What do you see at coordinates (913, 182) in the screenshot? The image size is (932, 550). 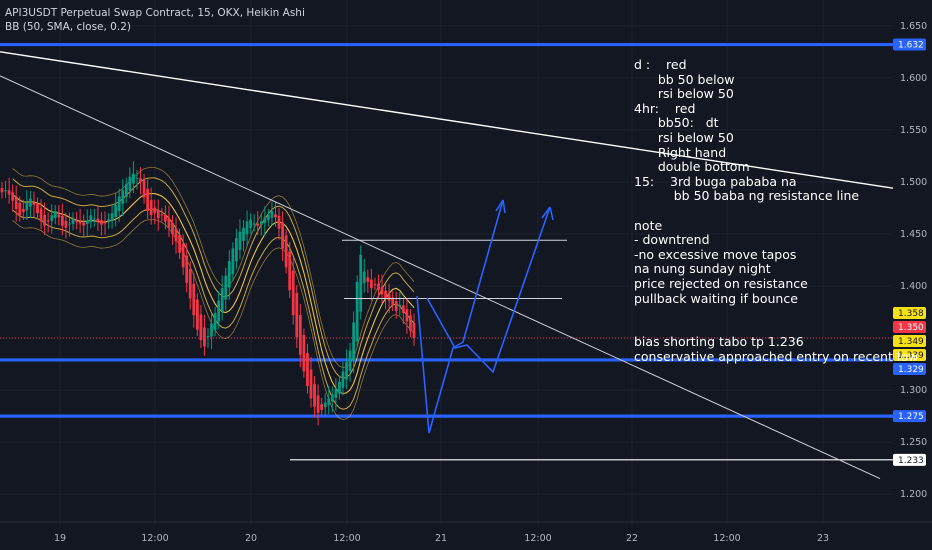 I see `price-tick-label: 1.500` at bounding box center [913, 182].